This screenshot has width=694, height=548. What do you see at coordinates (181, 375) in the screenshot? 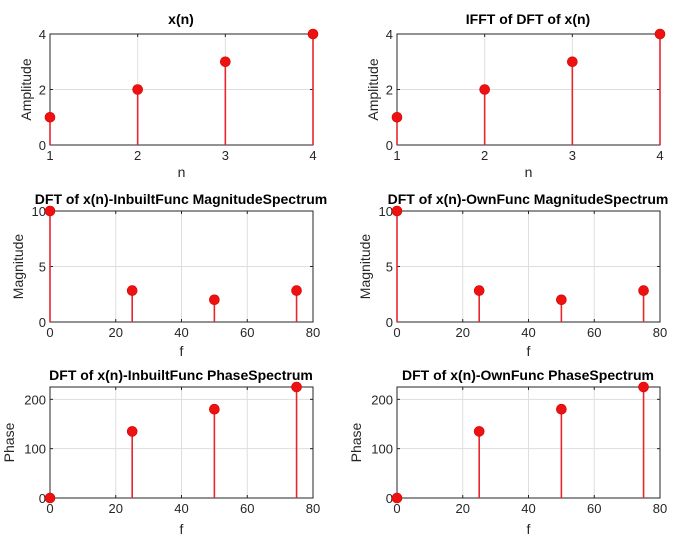
I see `subplot-title: DFT of x(n)-InbuiltFunc PhaseSpectrum` at bounding box center [181, 375].